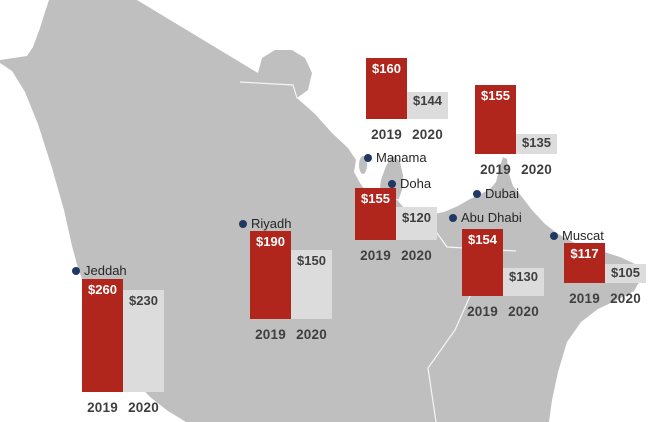 The width and height of the screenshot is (648, 422). What do you see at coordinates (416, 183) in the screenshot?
I see `city-label: Doha` at bounding box center [416, 183].